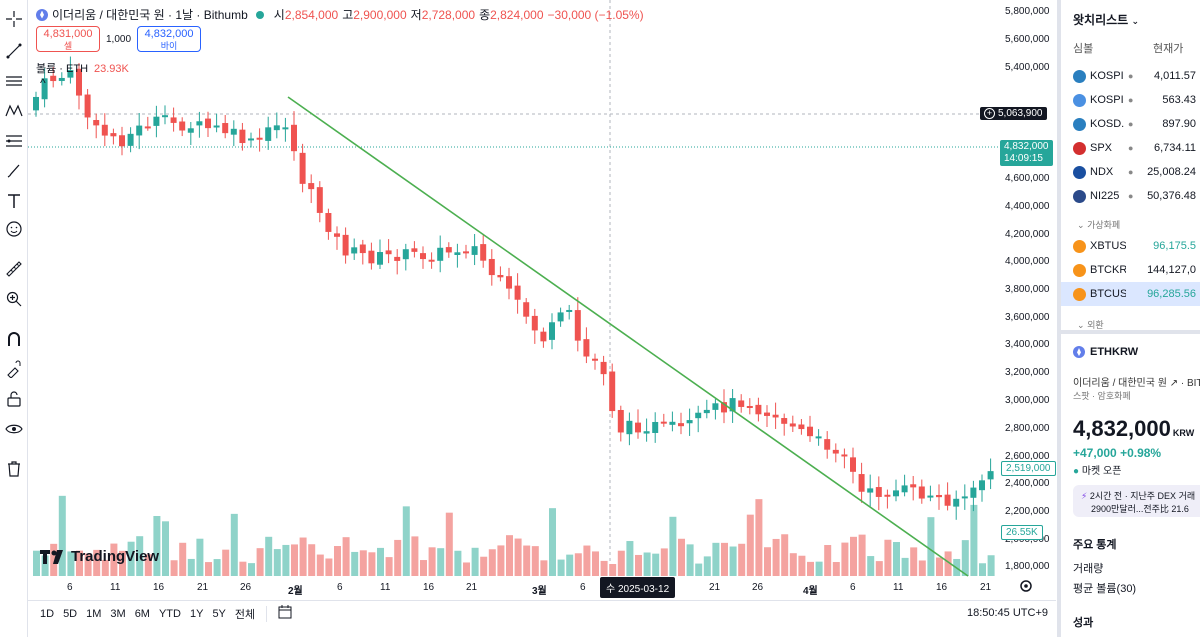 Image resolution: width=1200 pixels, height=637 pixels. I want to click on fib-tool-icon, so click(14, 141).